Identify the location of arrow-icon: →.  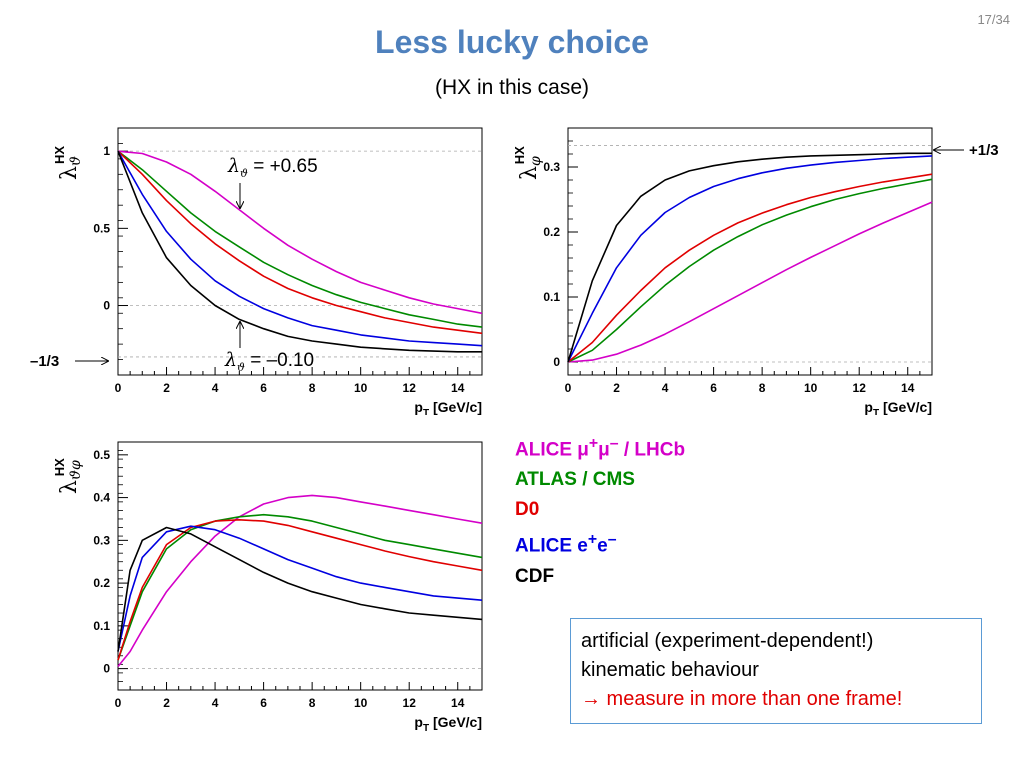
(591, 699).